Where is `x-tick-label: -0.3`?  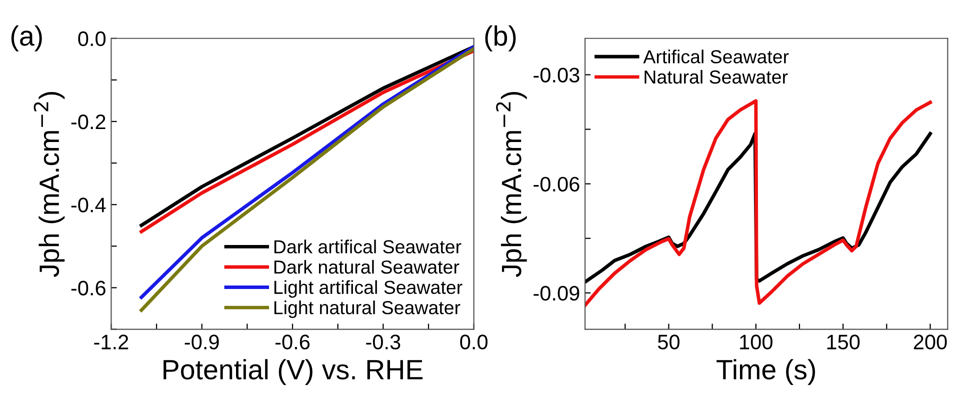 x-tick-label: -0.3 is located at coordinates (383, 342).